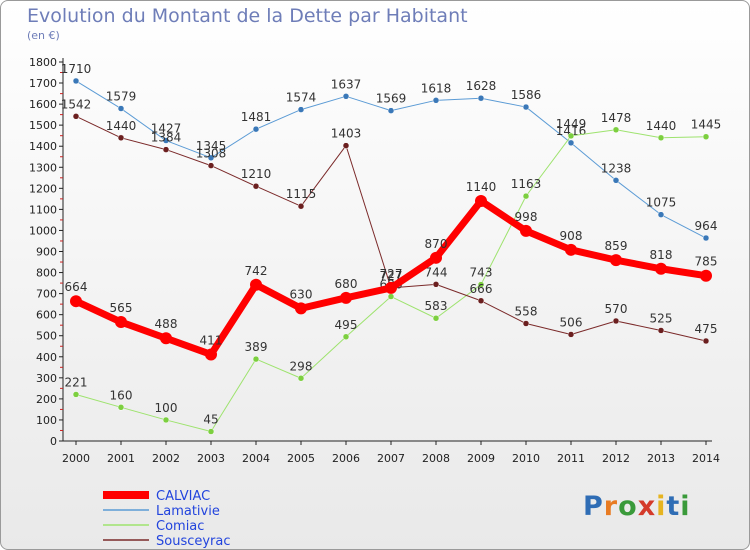  What do you see at coordinates (46, 273) in the screenshot?
I see `y-tick-label: 800` at bounding box center [46, 273].